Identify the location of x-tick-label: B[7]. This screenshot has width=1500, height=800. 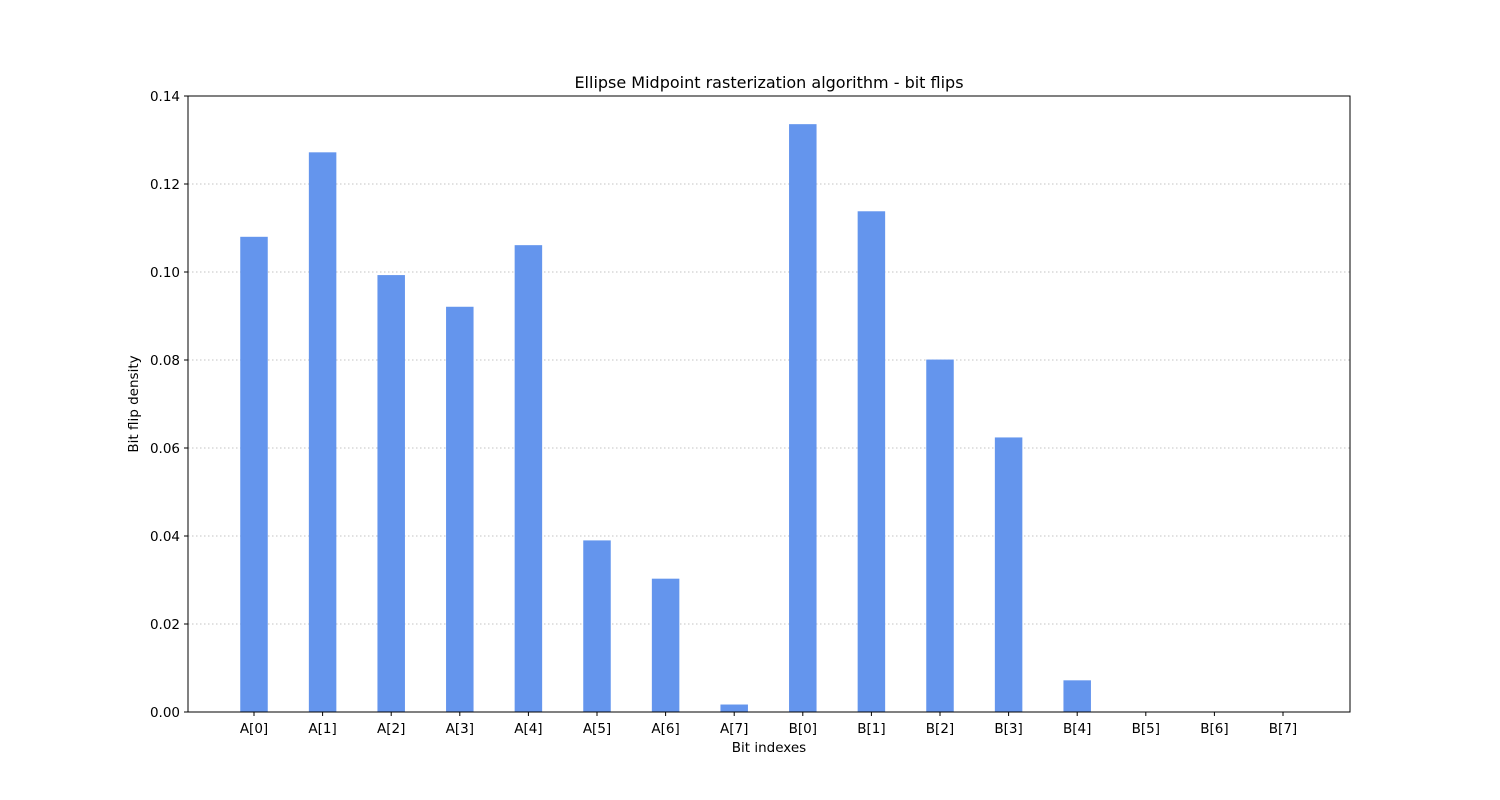
(1283, 729).